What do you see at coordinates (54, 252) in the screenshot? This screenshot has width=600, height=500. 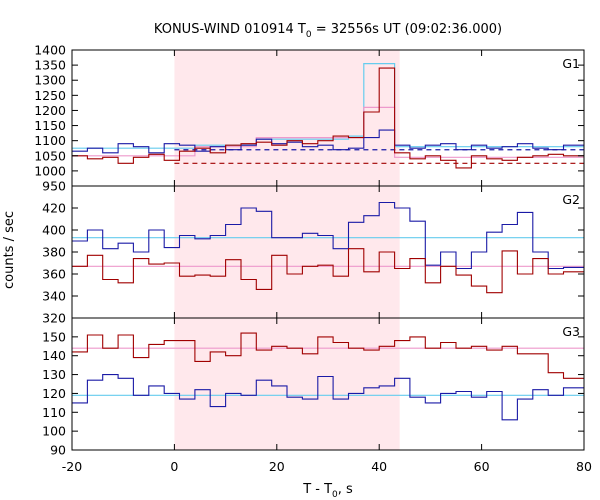 I see `y-tick-label: 380` at bounding box center [54, 252].